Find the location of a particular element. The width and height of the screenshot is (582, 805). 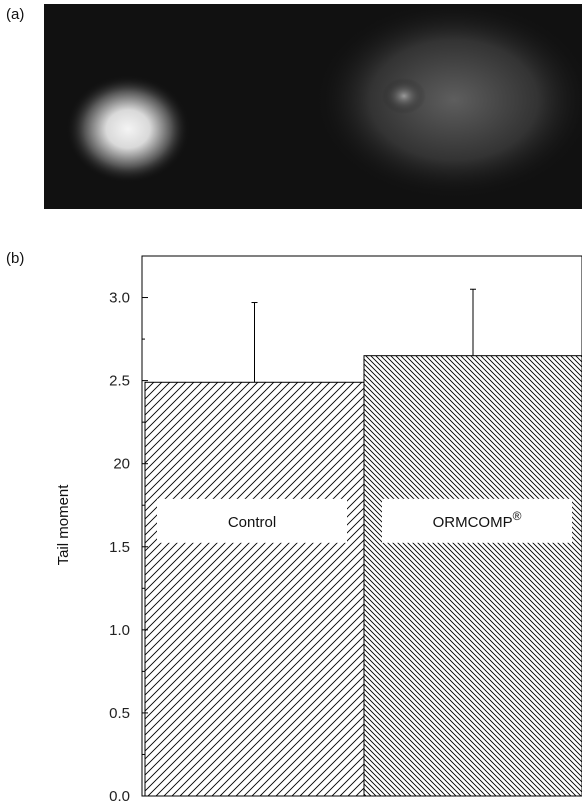

panel-label-b: (b) is located at coordinates (15, 258).